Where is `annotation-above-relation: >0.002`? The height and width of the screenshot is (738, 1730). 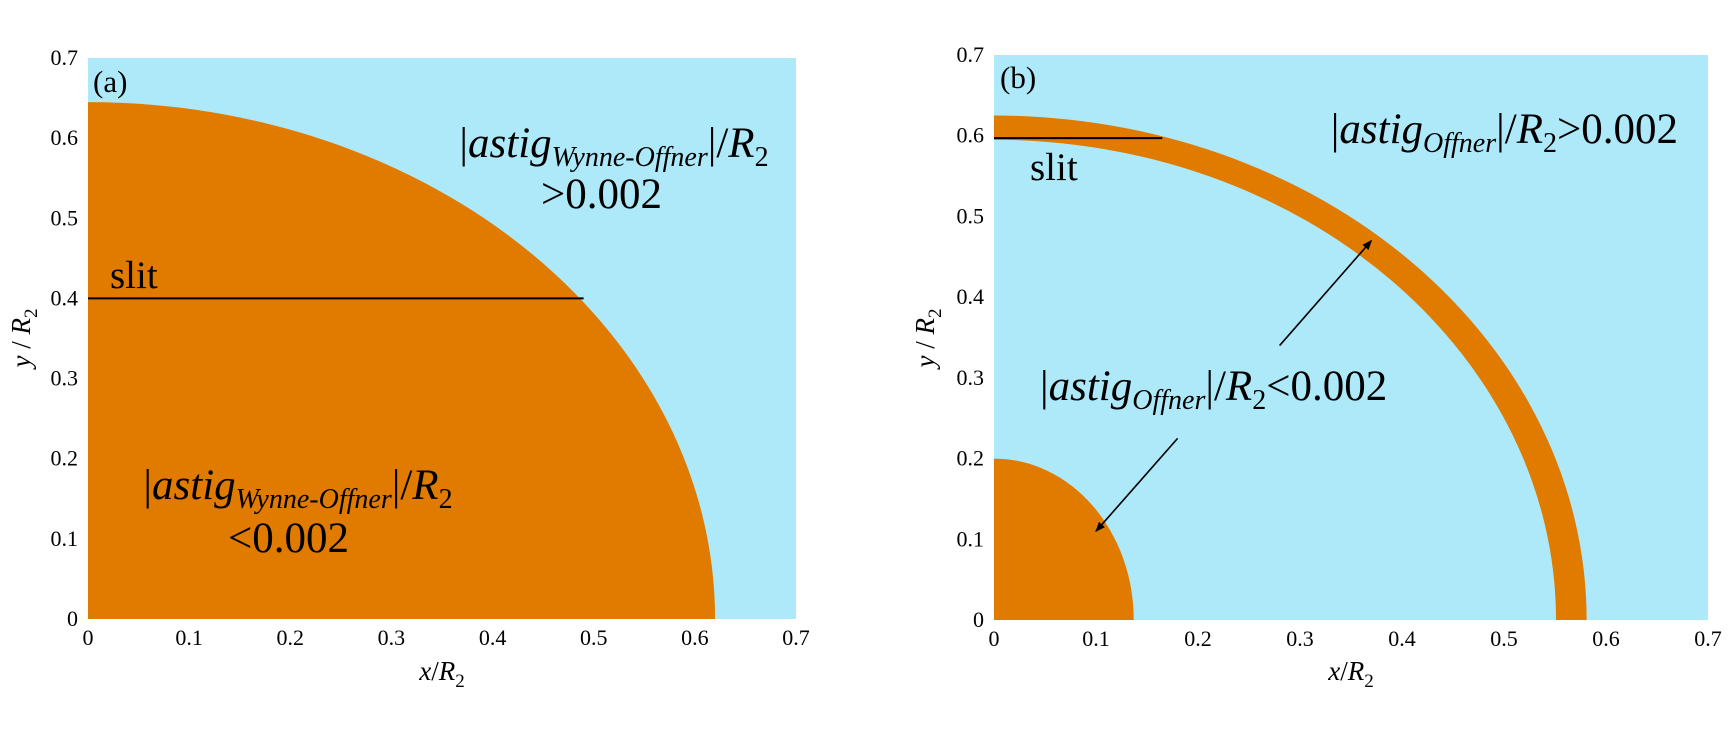 annotation-above-relation: >0.002 is located at coordinates (601, 194).